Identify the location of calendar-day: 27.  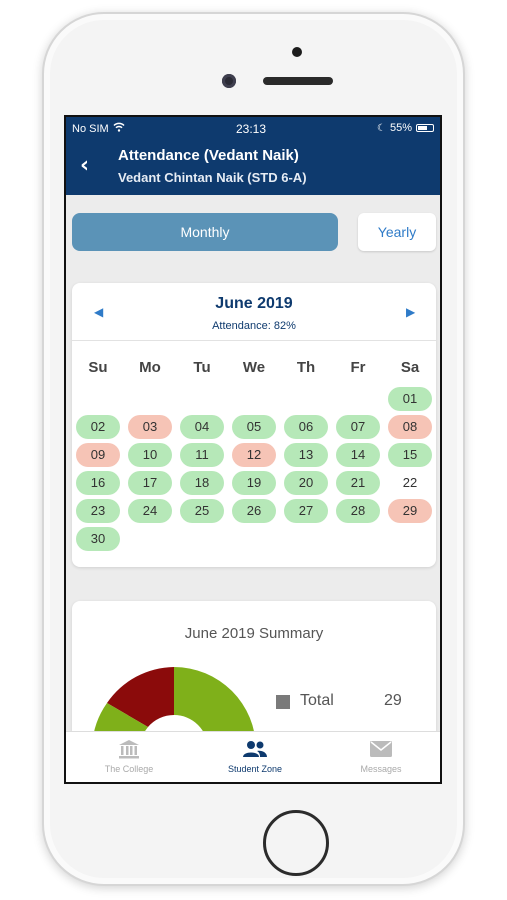
(306, 511).